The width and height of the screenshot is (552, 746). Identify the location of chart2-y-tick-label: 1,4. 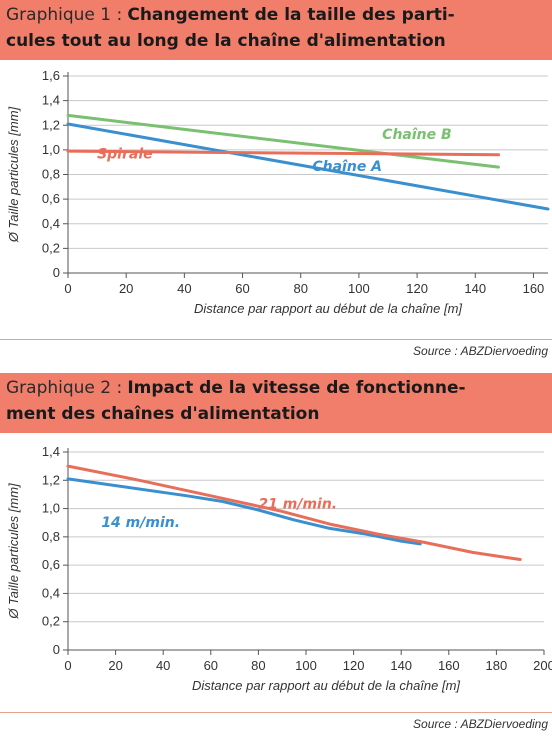
(51, 451).